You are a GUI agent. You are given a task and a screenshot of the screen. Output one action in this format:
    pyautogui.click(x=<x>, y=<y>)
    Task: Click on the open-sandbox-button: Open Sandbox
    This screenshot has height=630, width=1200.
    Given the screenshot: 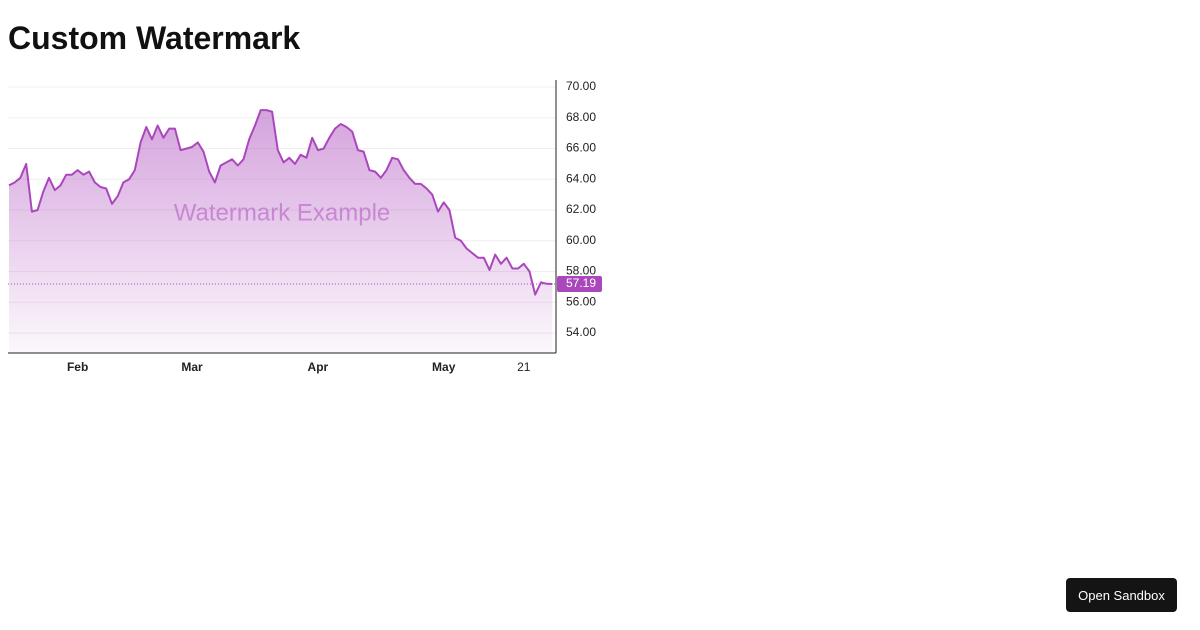 What is the action you would take?
    pyautogui.click(x=1121, y=595)
    